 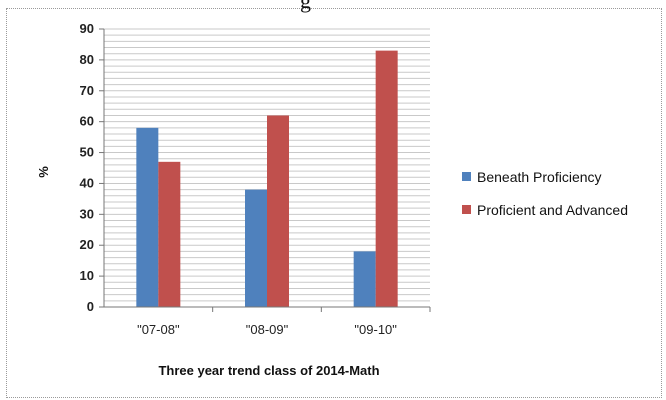 What do you see at coordinates (87, 90) in the screenshot?
I see `y-tick-label: 70` at bounding box center [87, 90].